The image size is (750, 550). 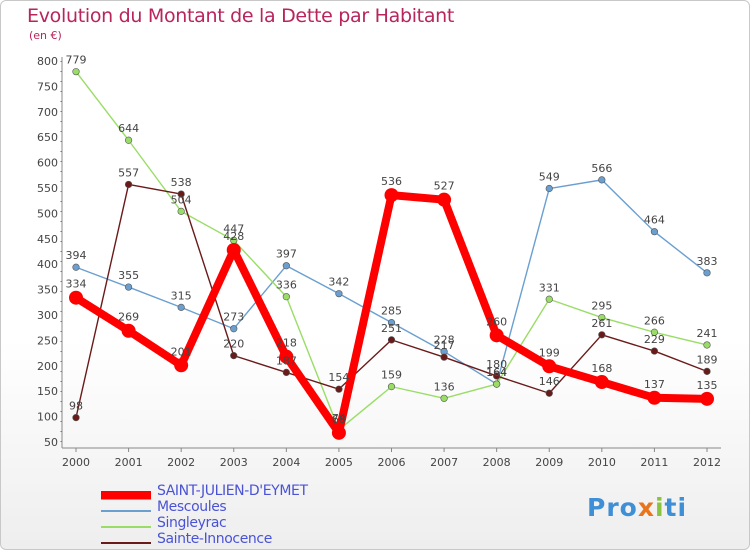 What do you see at coordinates (654, 384) in the screenshot?
I see `data-label: 137` at bounding box center [654, 384].